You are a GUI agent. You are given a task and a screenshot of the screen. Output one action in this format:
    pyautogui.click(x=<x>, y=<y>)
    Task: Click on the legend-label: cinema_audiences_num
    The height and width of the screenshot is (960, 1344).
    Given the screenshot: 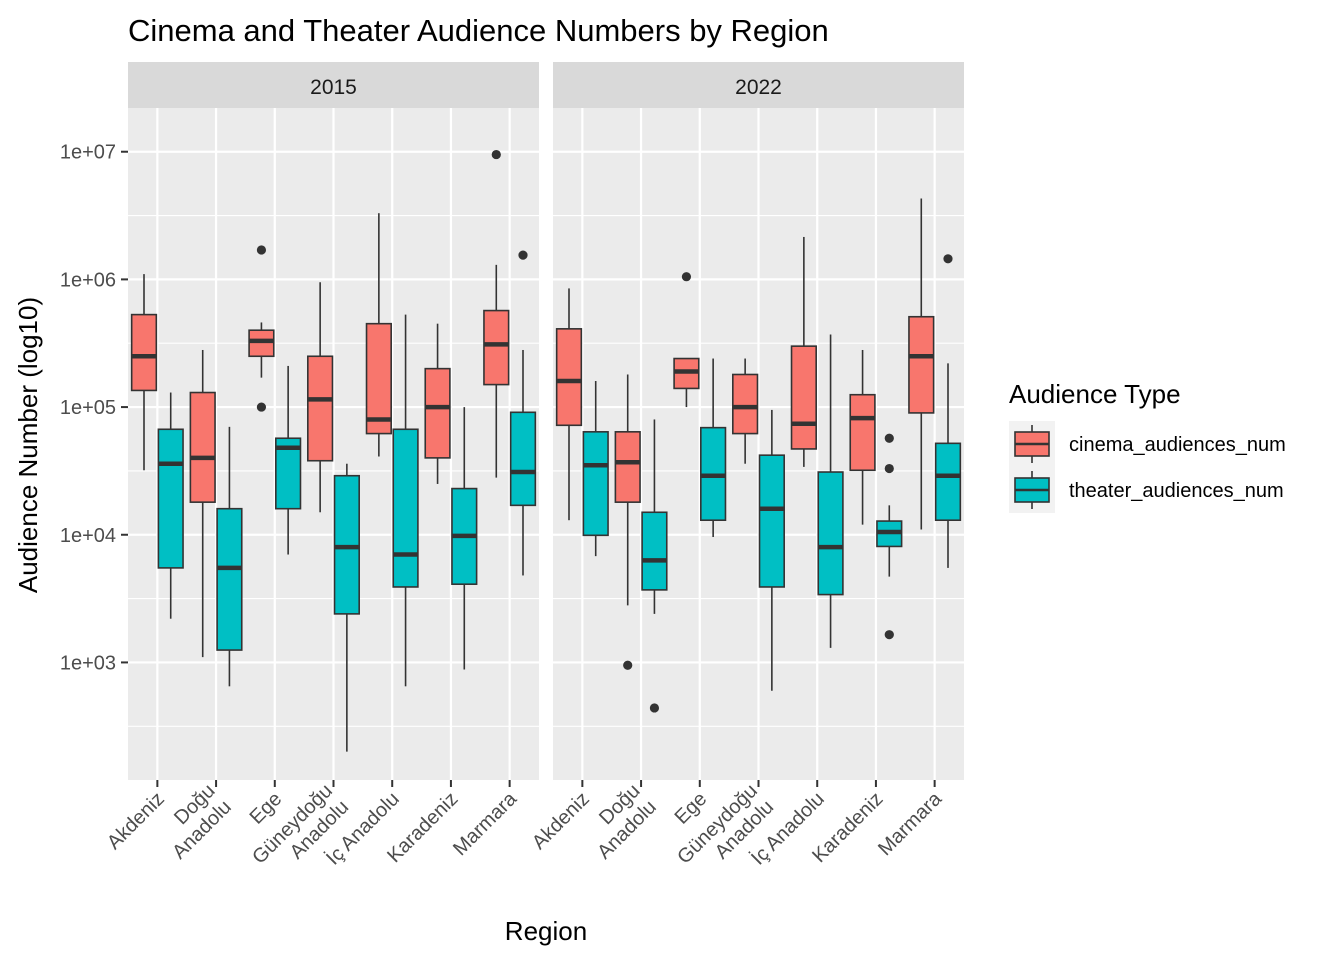 What is the action you would take?
    pyautogui.click(x=1177, y=445)
    